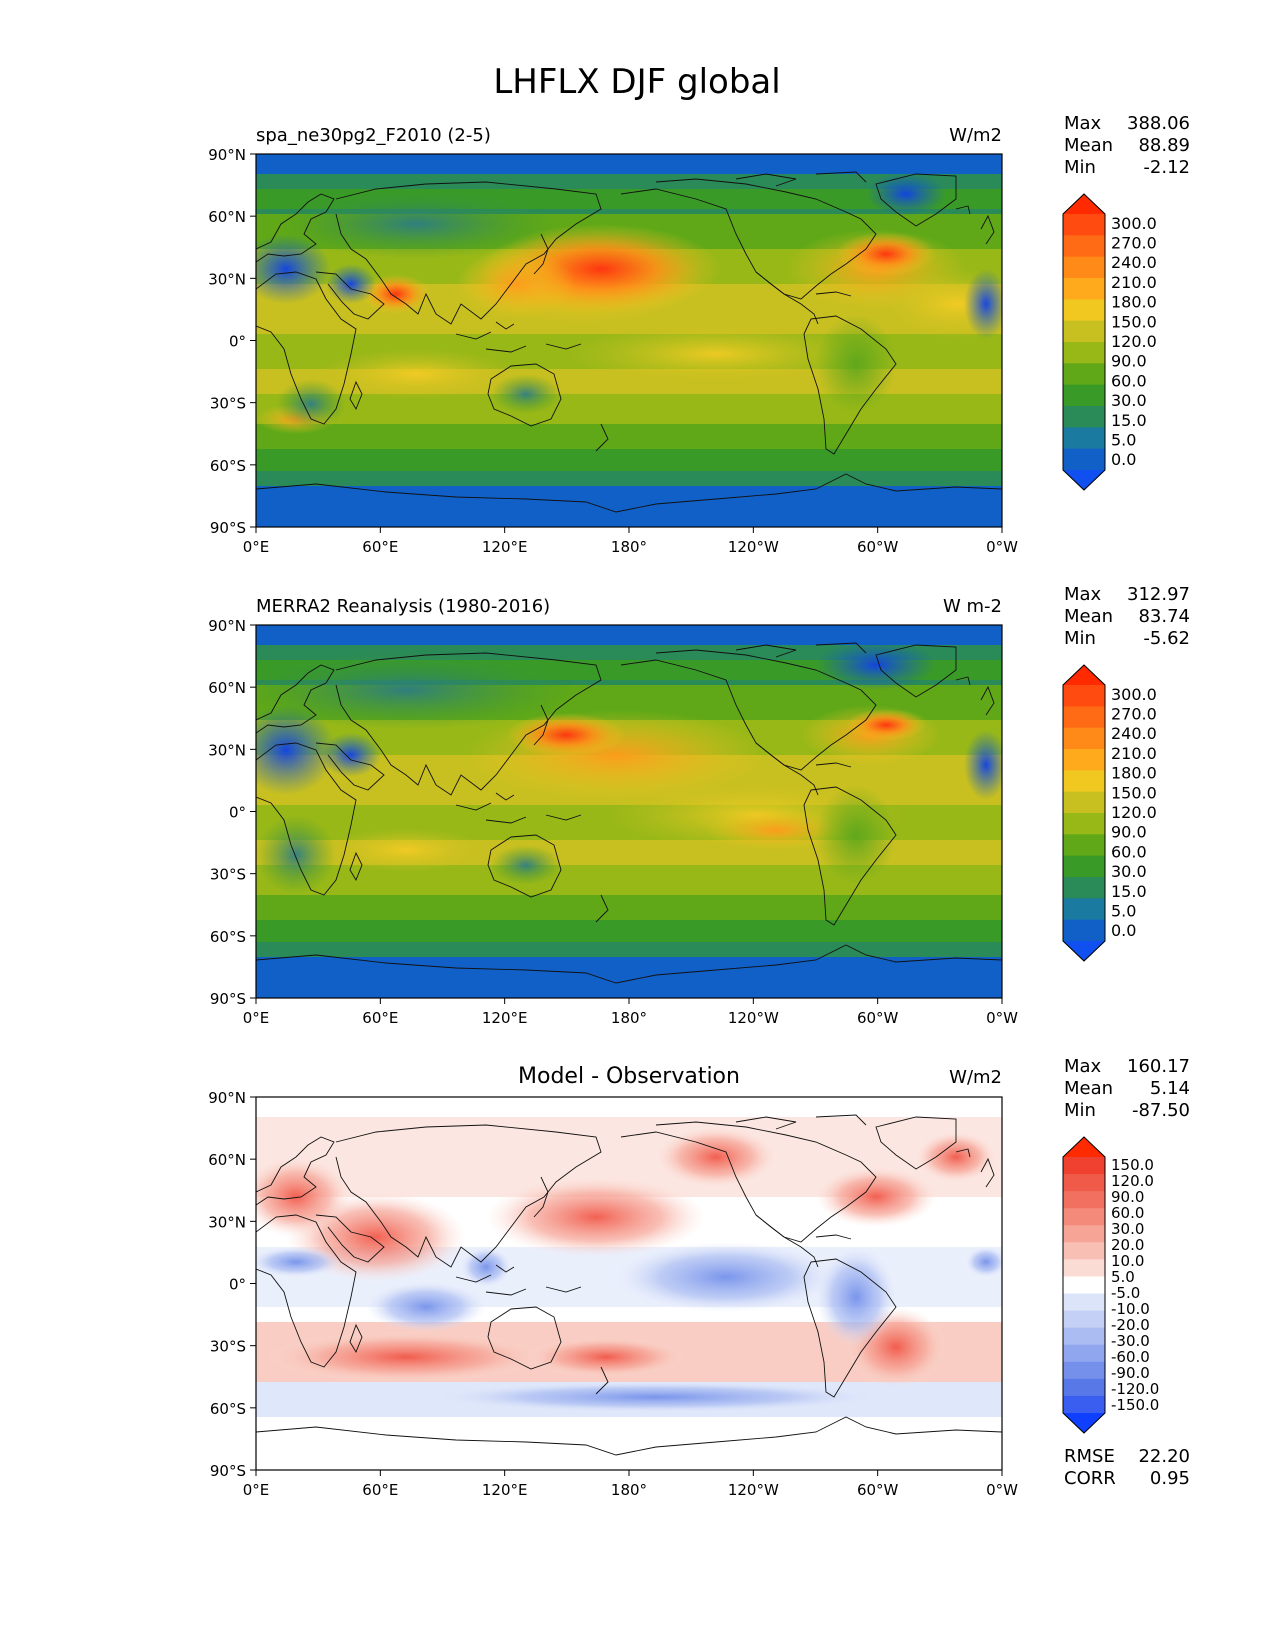  Describe the element at coordinates (1164, 616) in the screenshot. I see `stat-value: 83.74` at that location.